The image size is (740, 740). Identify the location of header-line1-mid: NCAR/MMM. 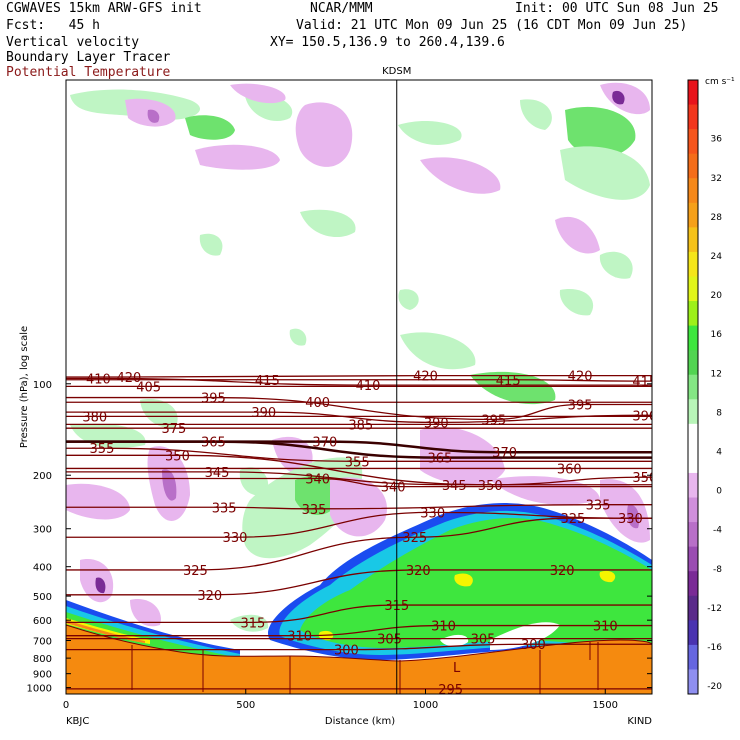
(341, 8).